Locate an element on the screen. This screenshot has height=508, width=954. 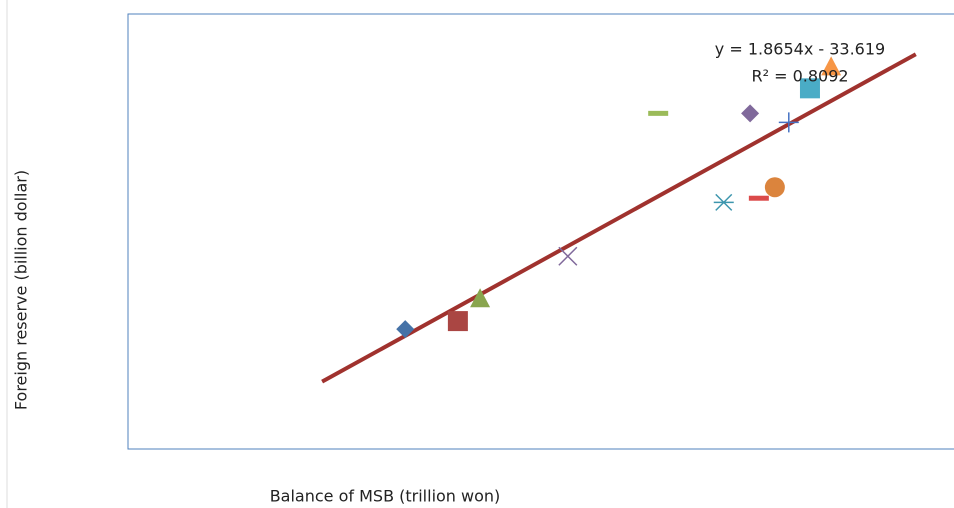
trend-equation: y = 1.8654x - 33.619 is located at coordinates (800, 49).